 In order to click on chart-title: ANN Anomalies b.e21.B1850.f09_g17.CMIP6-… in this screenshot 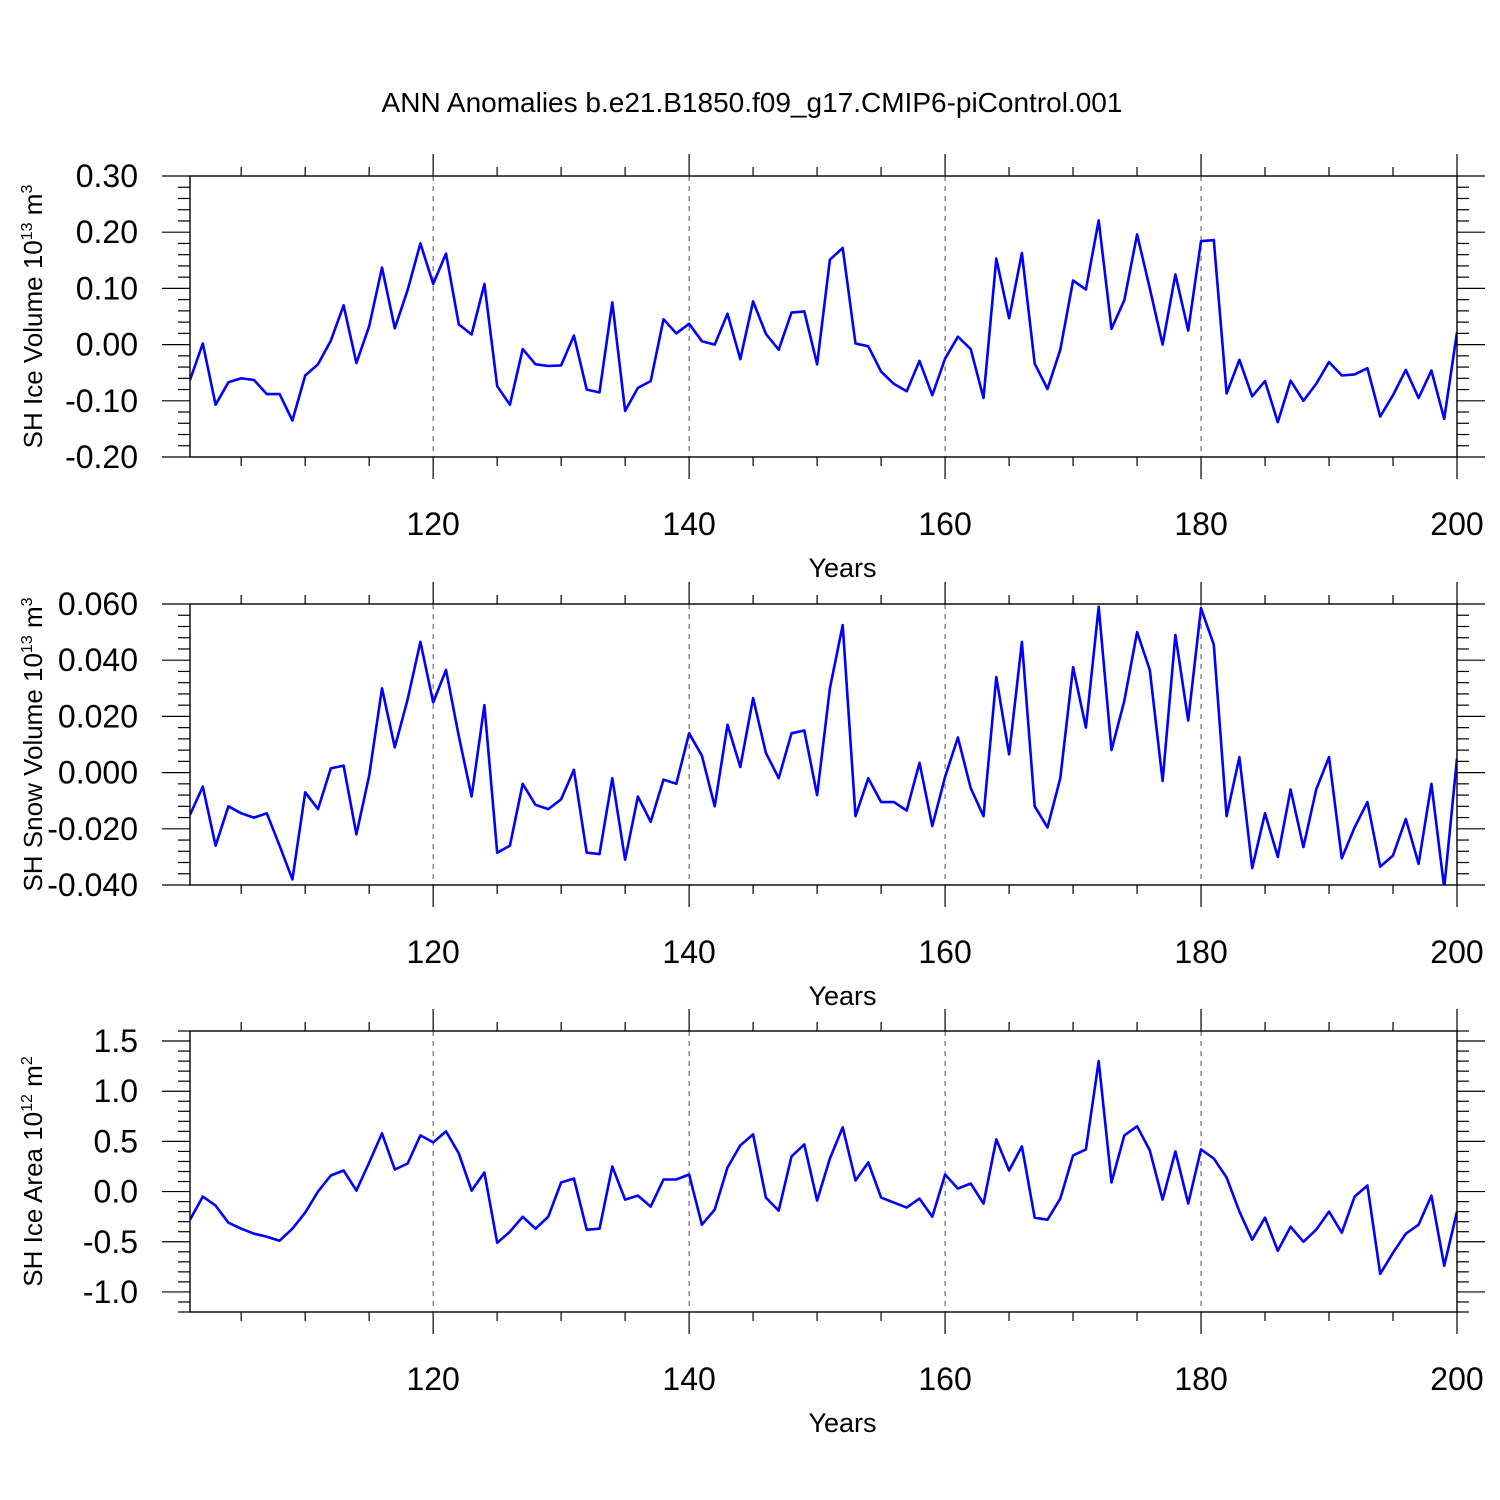, I will do `click(752, 102)`.